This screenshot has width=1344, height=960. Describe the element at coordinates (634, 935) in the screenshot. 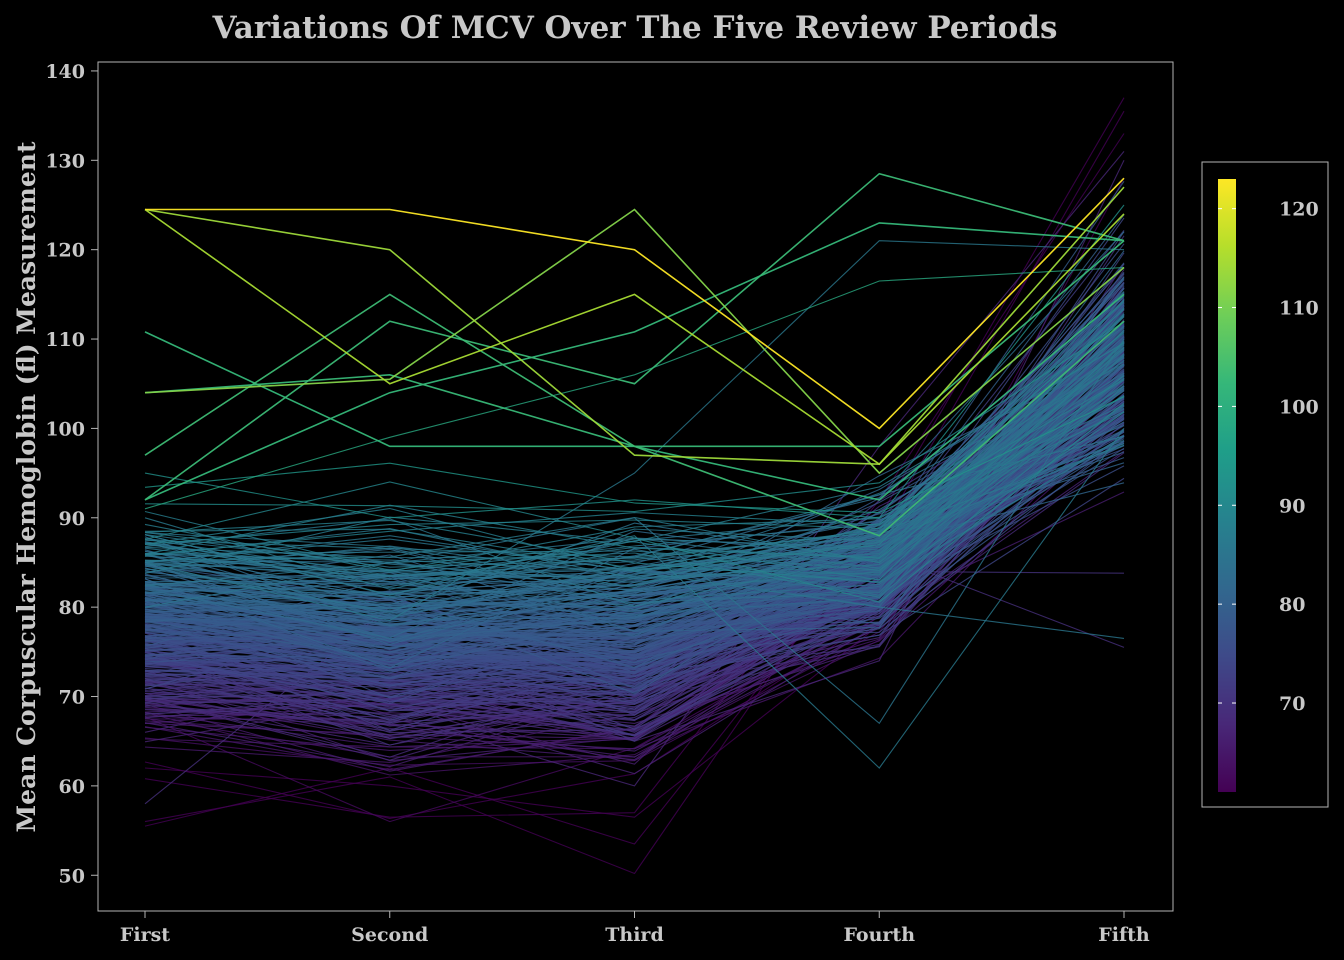

I see `x-tick-label: Third` at that location.